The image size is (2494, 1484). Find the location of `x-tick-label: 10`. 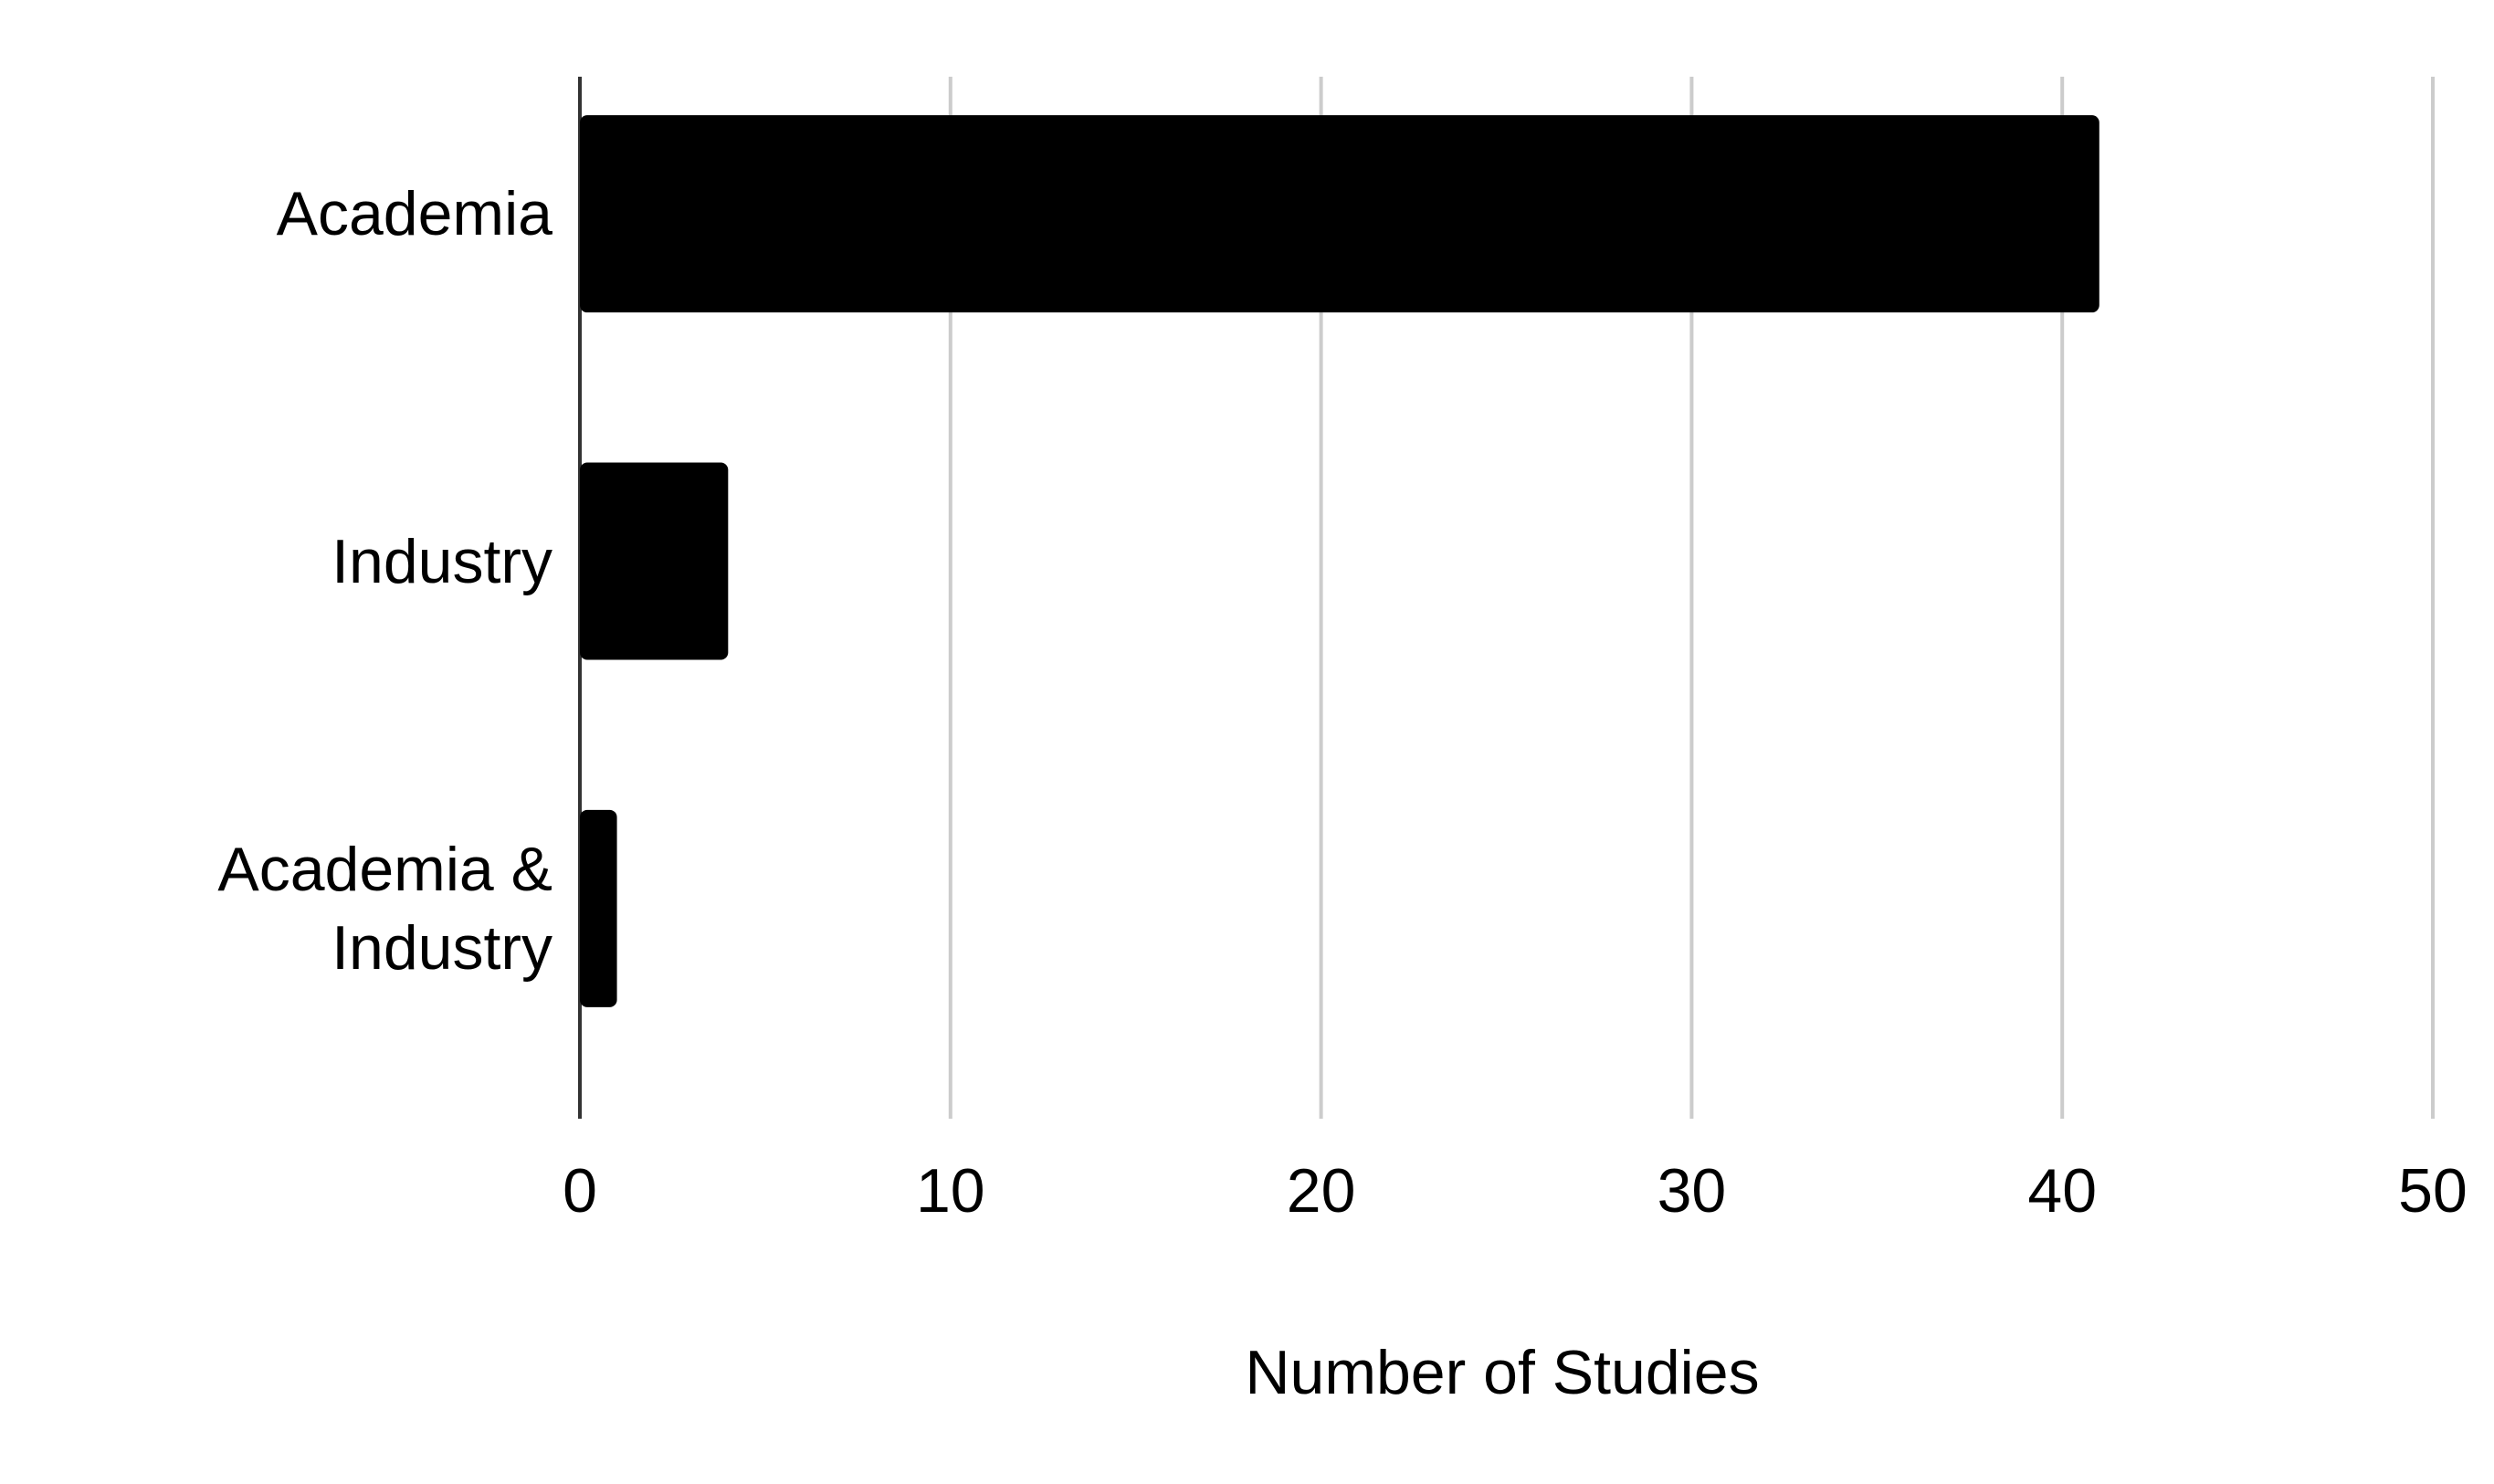

x-tick-label: 10 is located at coordinates (950, 1191).